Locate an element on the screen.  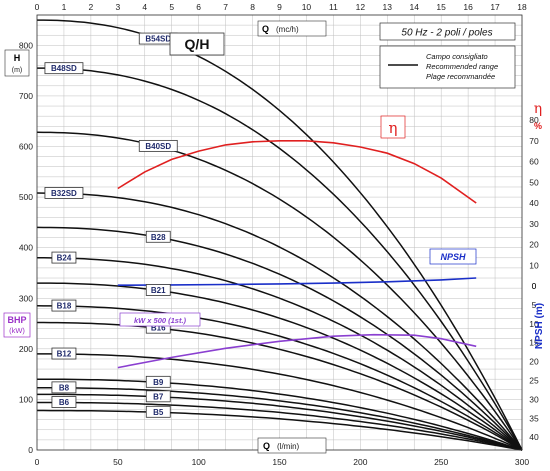
kw-label: kW x 500 (1st.) is located at coordinates (160, 320).